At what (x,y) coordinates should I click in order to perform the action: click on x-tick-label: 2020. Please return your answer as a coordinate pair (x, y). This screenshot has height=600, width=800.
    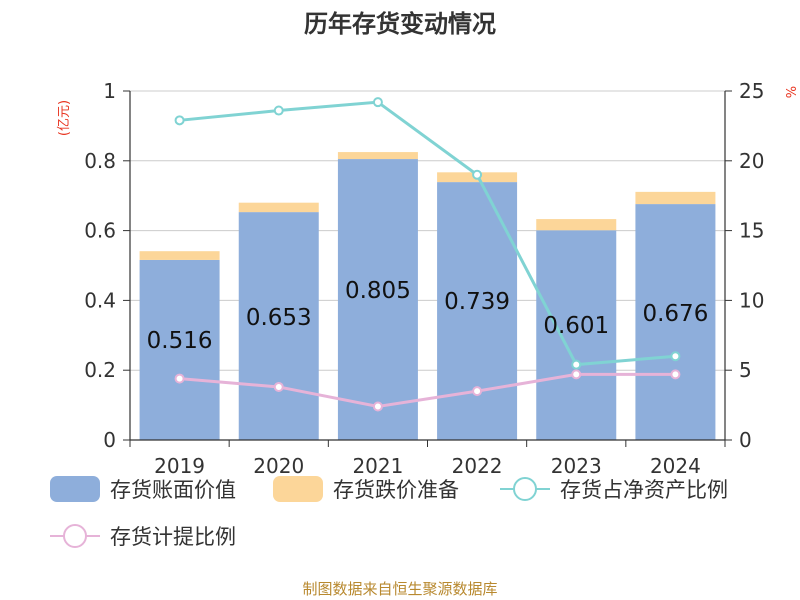
    Looking at the image, I should click on (278, 466).